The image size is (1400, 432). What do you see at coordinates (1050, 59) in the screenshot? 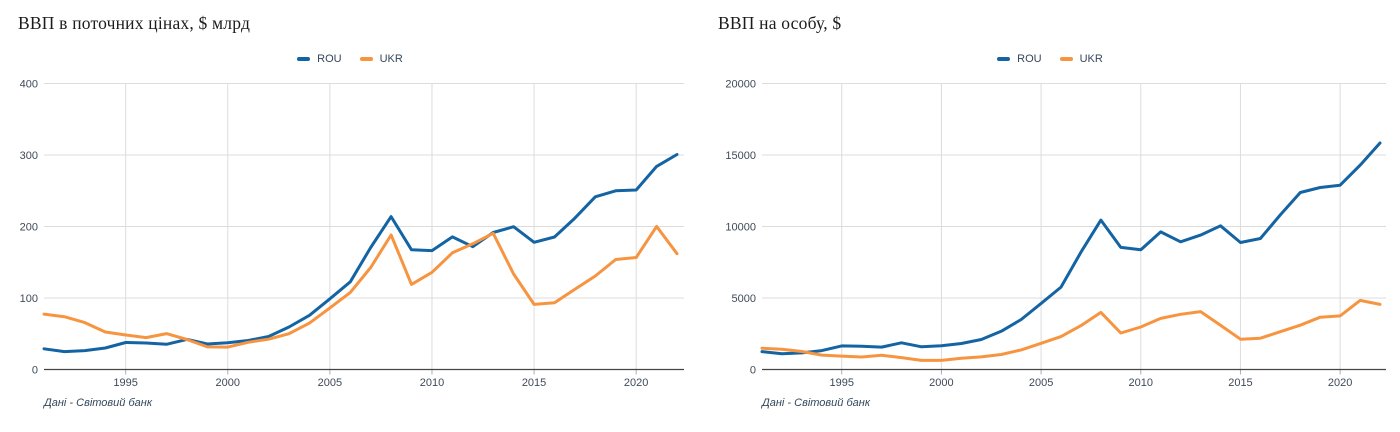
I see `legend-gdp-per-capita: ROU UKR` at bounding box center [1050, 59].